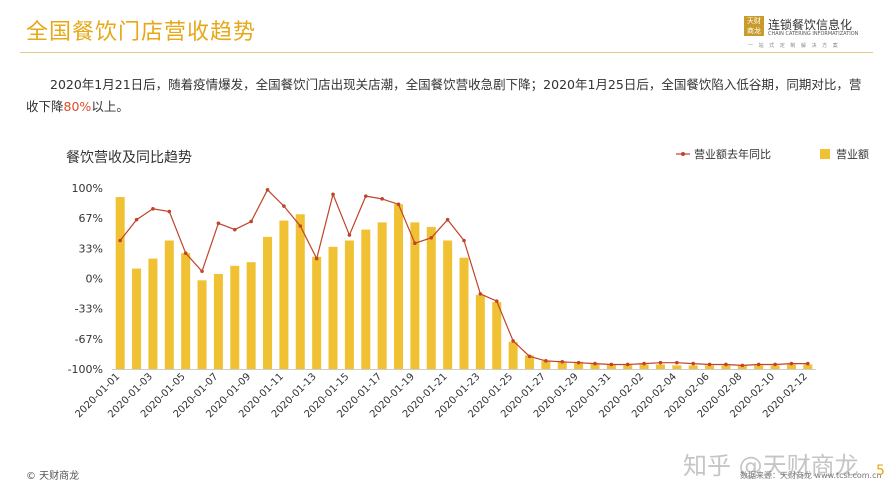 The width and height of the screenshot is (893, 500). What do you see at coordinates (852, 154) in the screenshot?
I see `legend-label-revenue: 营业额` at bounding box center [852, 154].